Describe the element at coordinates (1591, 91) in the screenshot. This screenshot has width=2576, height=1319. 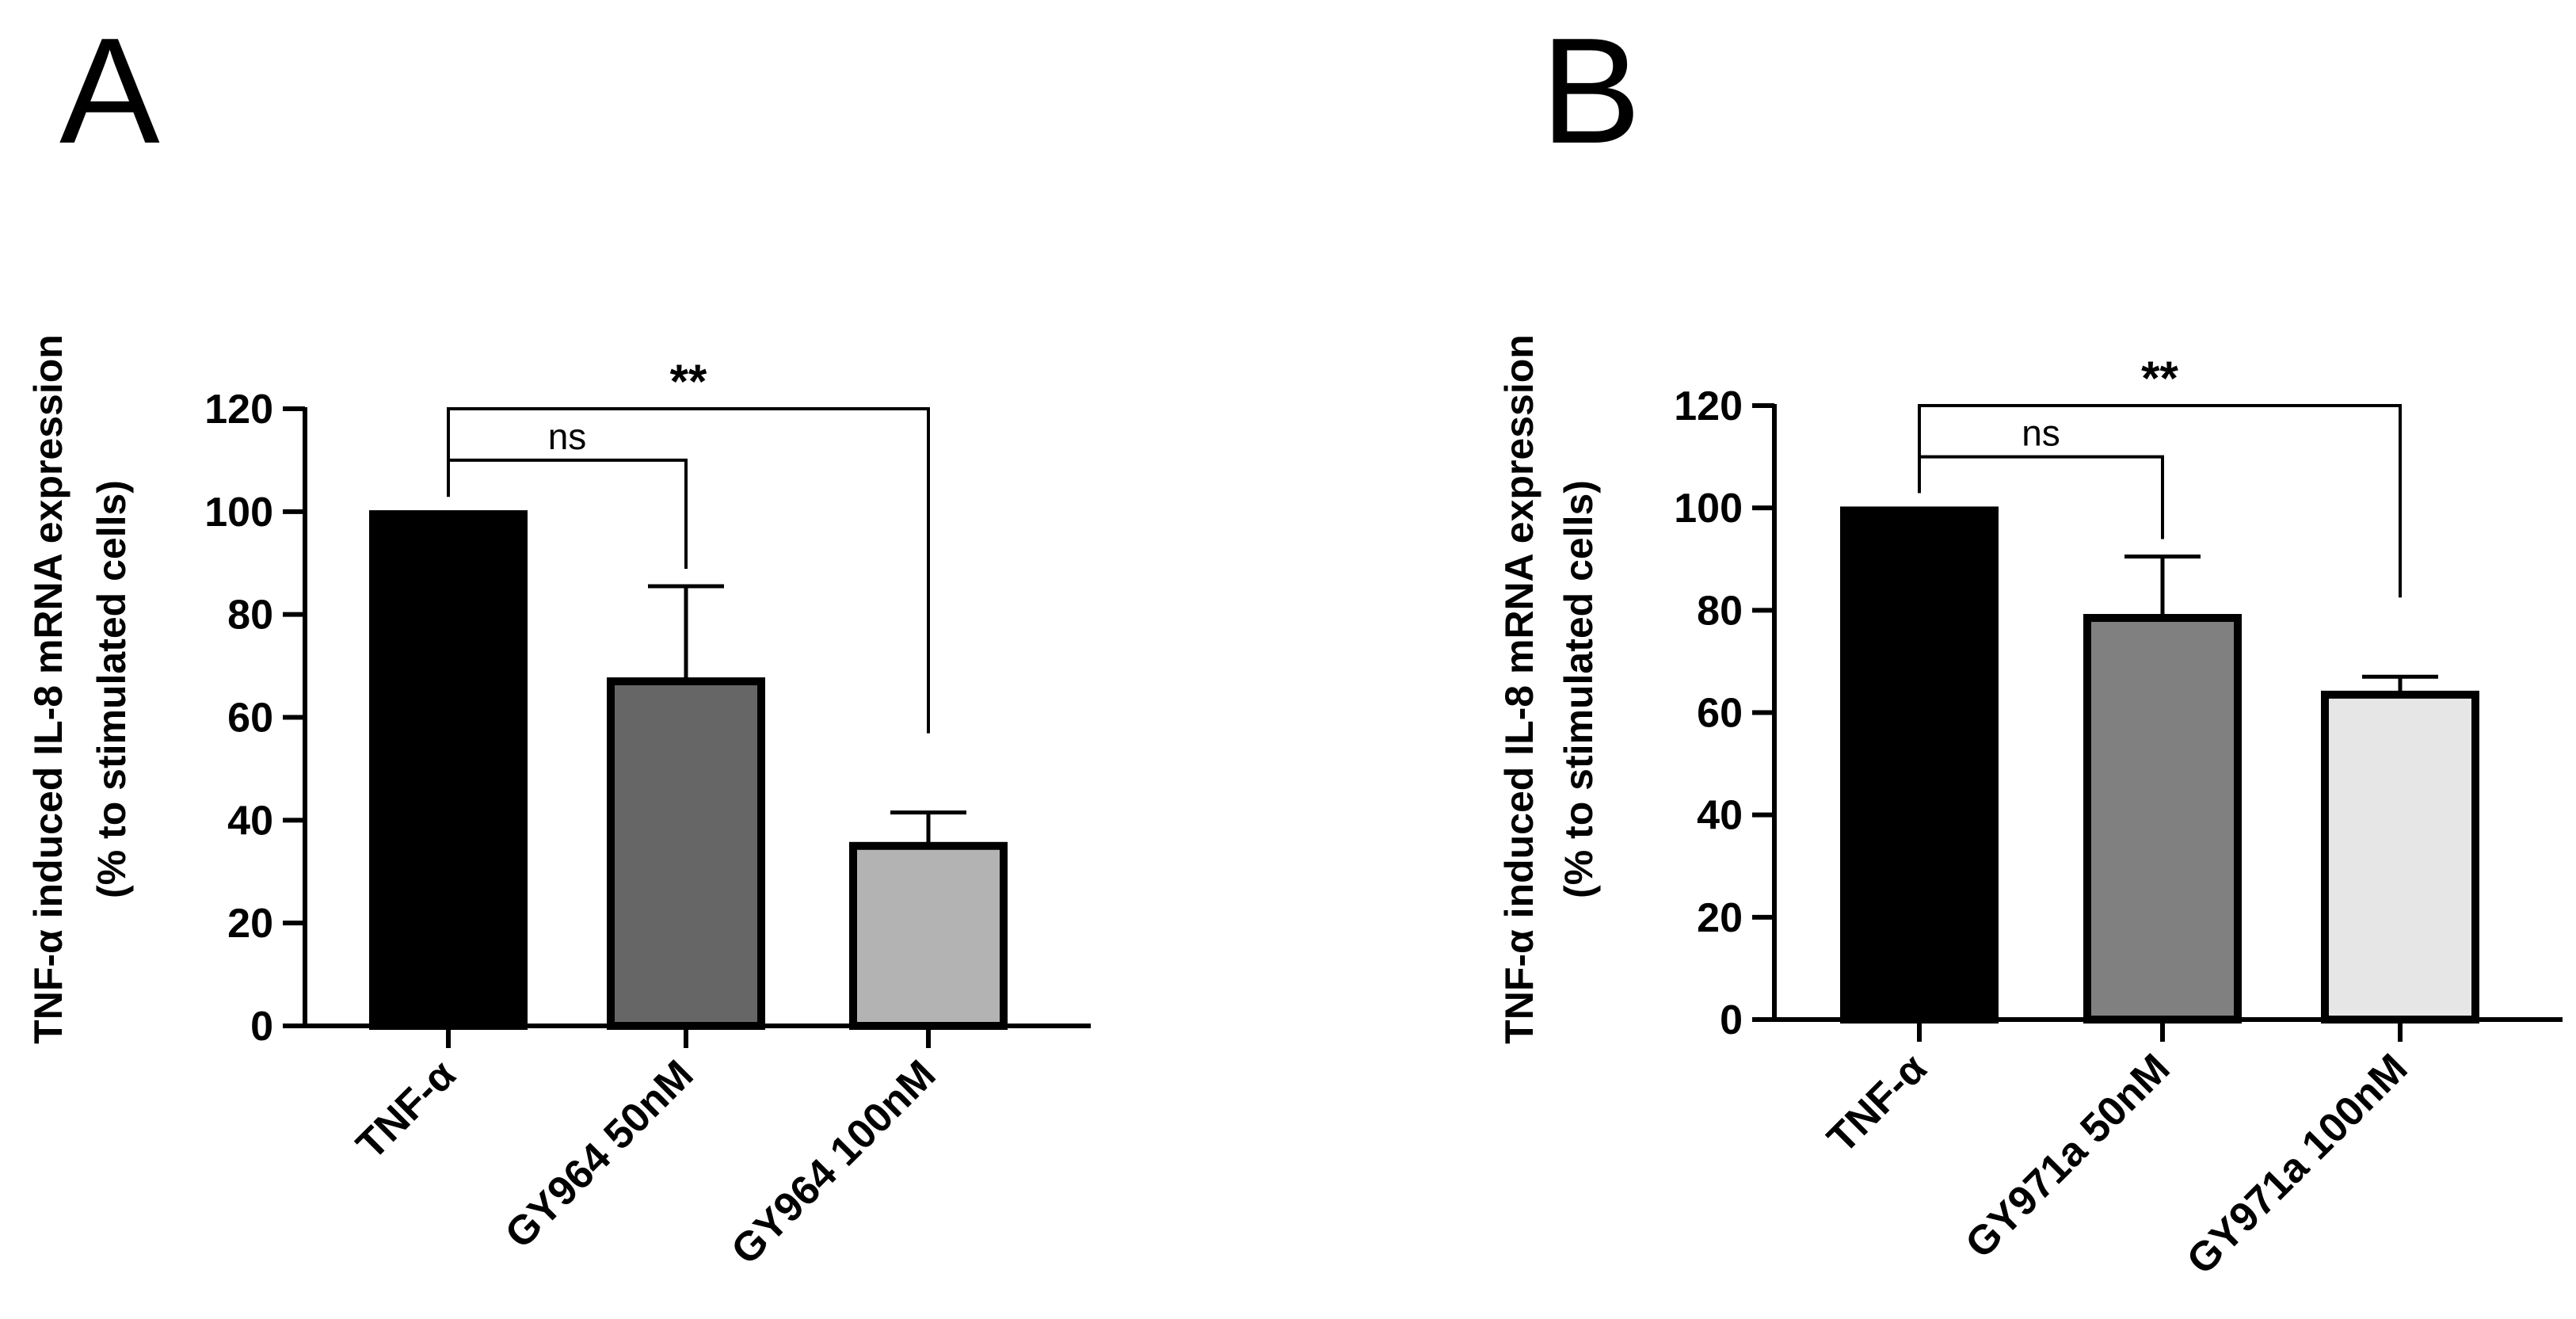
I see `panel-label: B` at that location.